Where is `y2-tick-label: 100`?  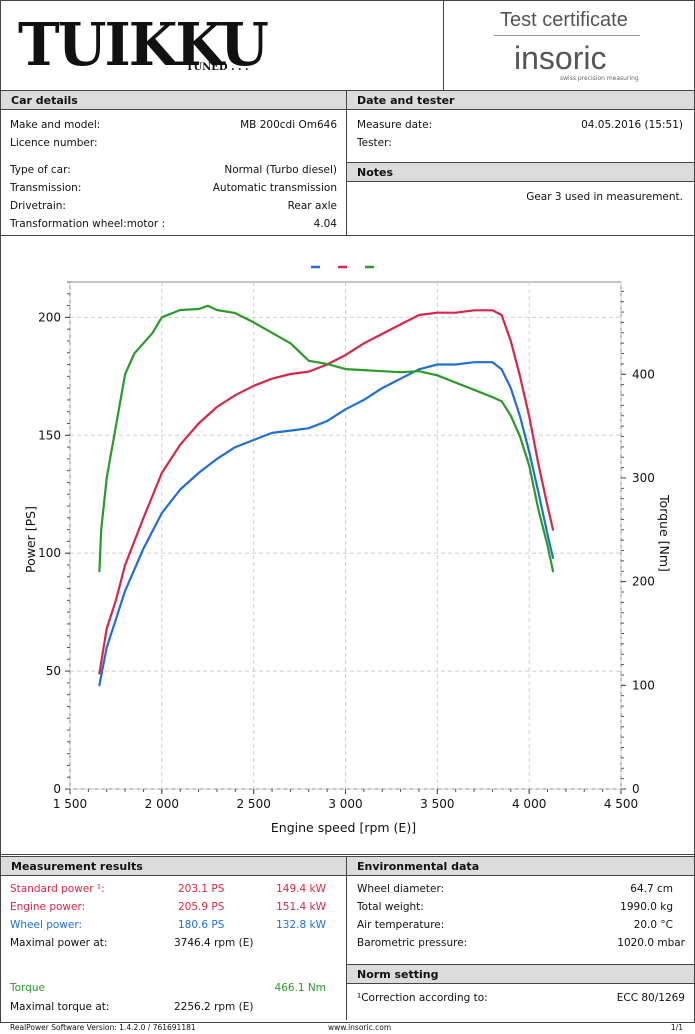
y2-tick-label: 100 is located at coordinates (643, 685).